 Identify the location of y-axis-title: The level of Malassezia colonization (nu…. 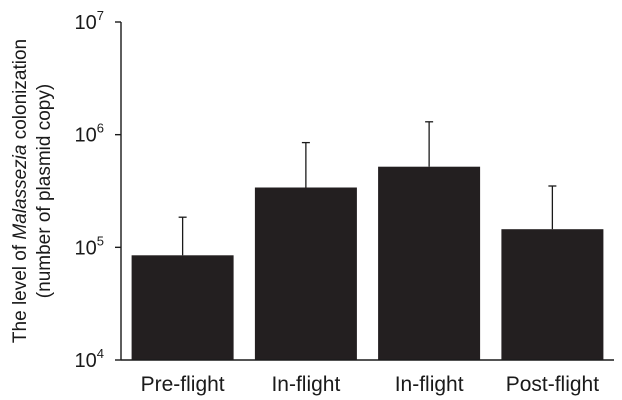
(32, 191).